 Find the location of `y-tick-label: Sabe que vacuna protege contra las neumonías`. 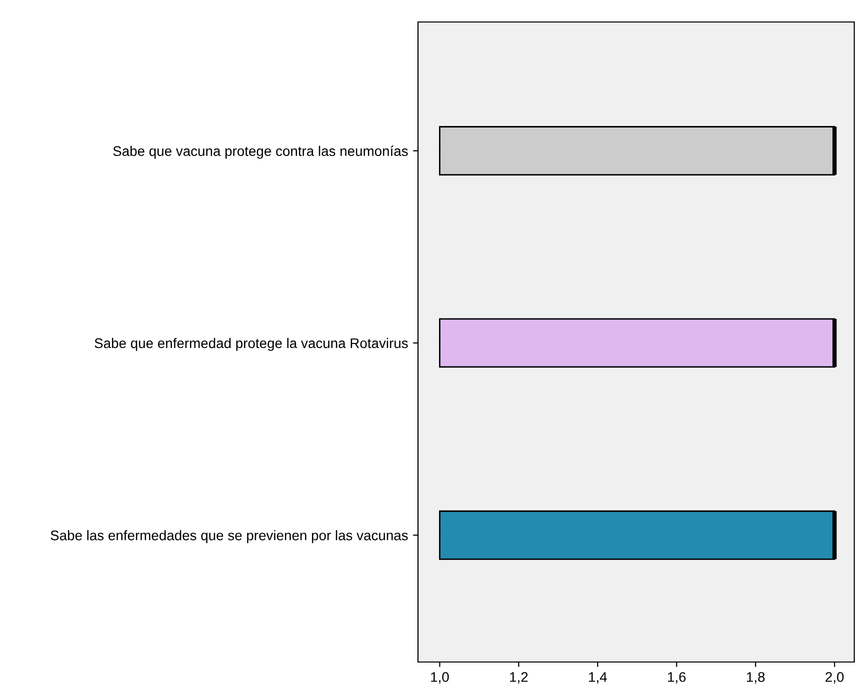

y-tick-label: Sabe que vacuna protege contra las neumonías is located at coordinates (260, 152).